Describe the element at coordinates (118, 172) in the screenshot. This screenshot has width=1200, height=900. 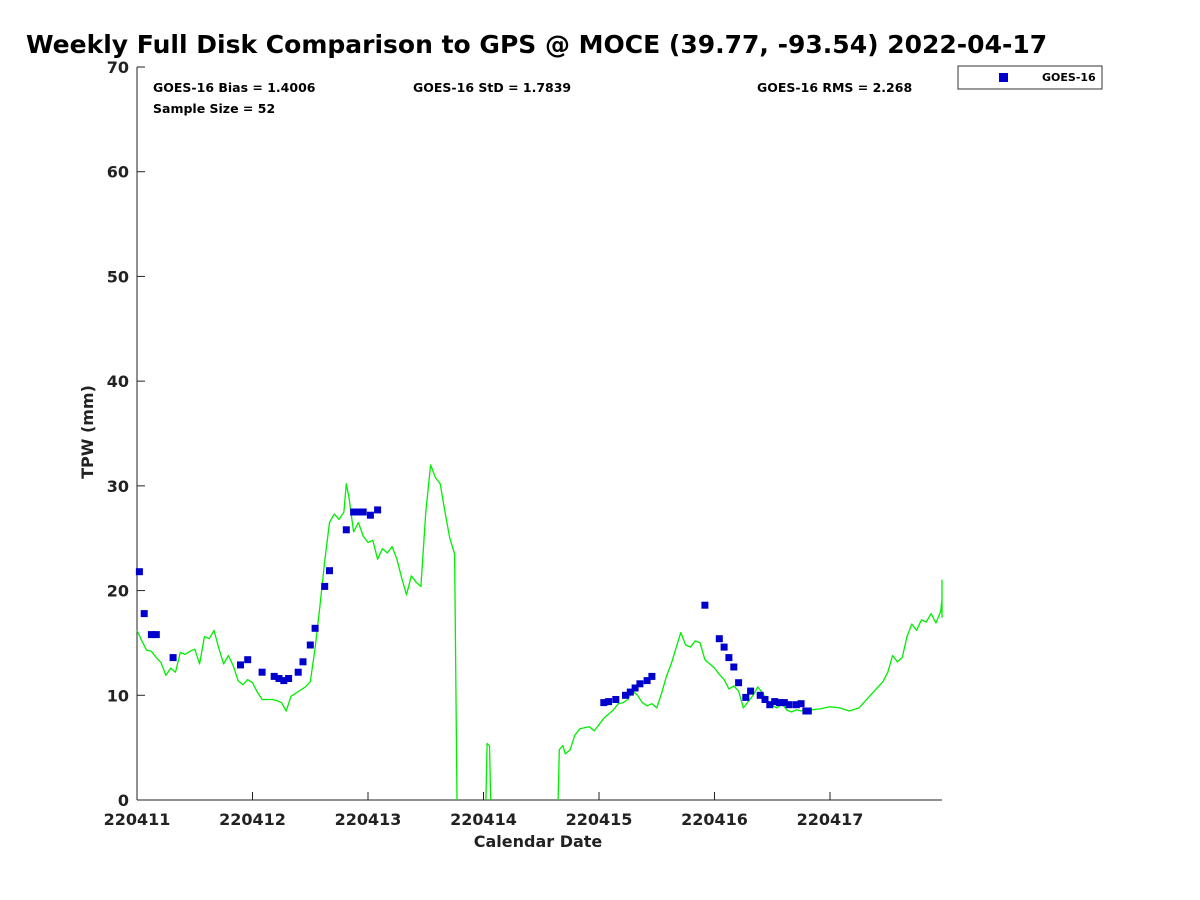
I see `y-tick-label: 60` at that location.